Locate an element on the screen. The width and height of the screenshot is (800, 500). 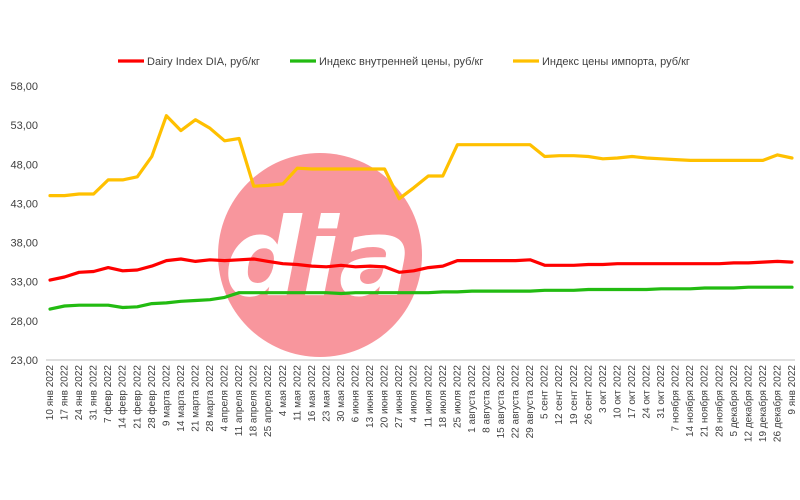
x-tick-label: 14 ноября 2022 is located at coordinates (690, 401).